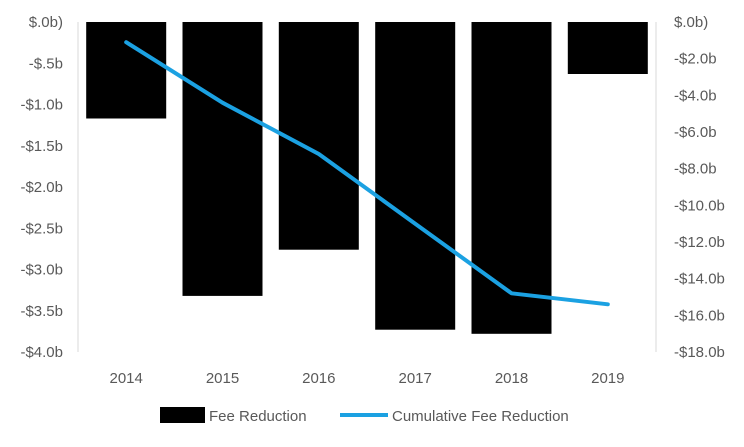 The width and height of the screenshot is (744, 447). Describe the element at coordinates (126, 378) in the screenshot. I see `x-tick-label-2014: 2014` at that location.